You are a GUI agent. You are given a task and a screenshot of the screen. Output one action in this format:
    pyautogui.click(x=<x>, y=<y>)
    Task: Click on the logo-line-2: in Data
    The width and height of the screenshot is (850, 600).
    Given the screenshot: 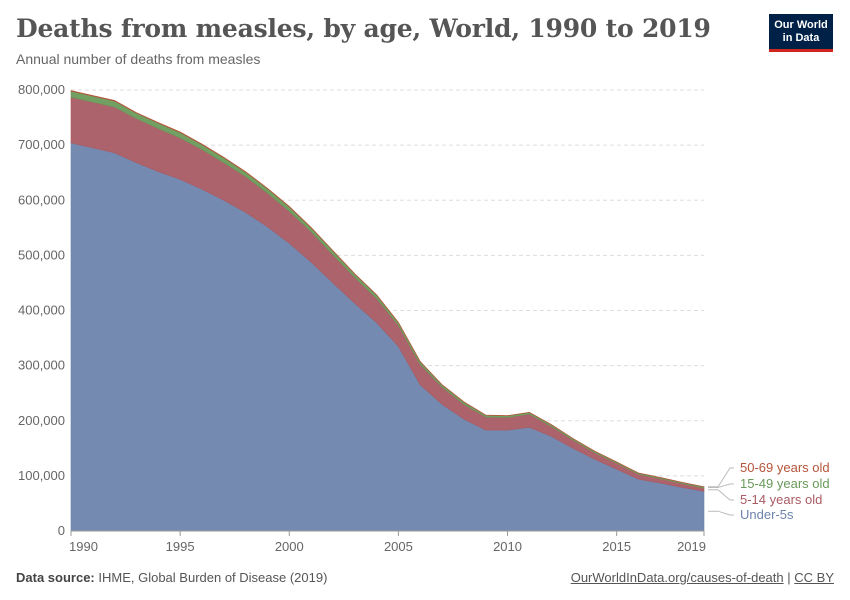 What is the action you would take?
    pyautogui.click(x=801, y=38)
    